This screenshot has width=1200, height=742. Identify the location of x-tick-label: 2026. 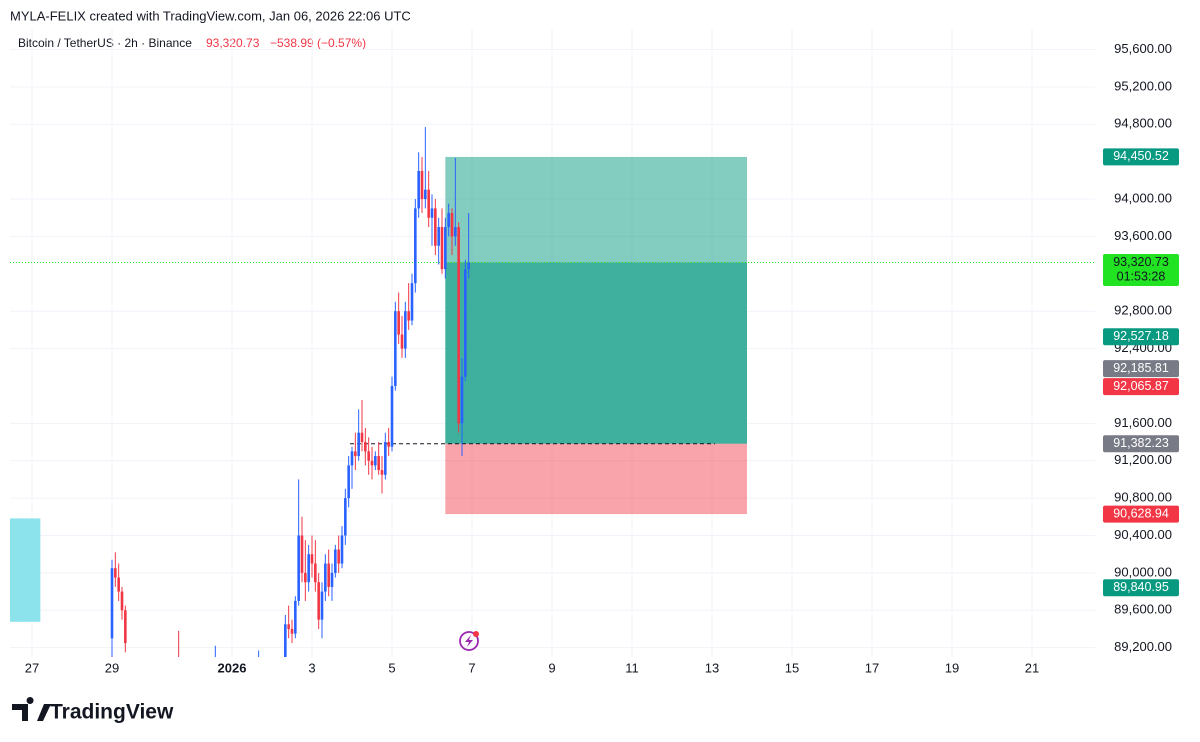
(232, 667).